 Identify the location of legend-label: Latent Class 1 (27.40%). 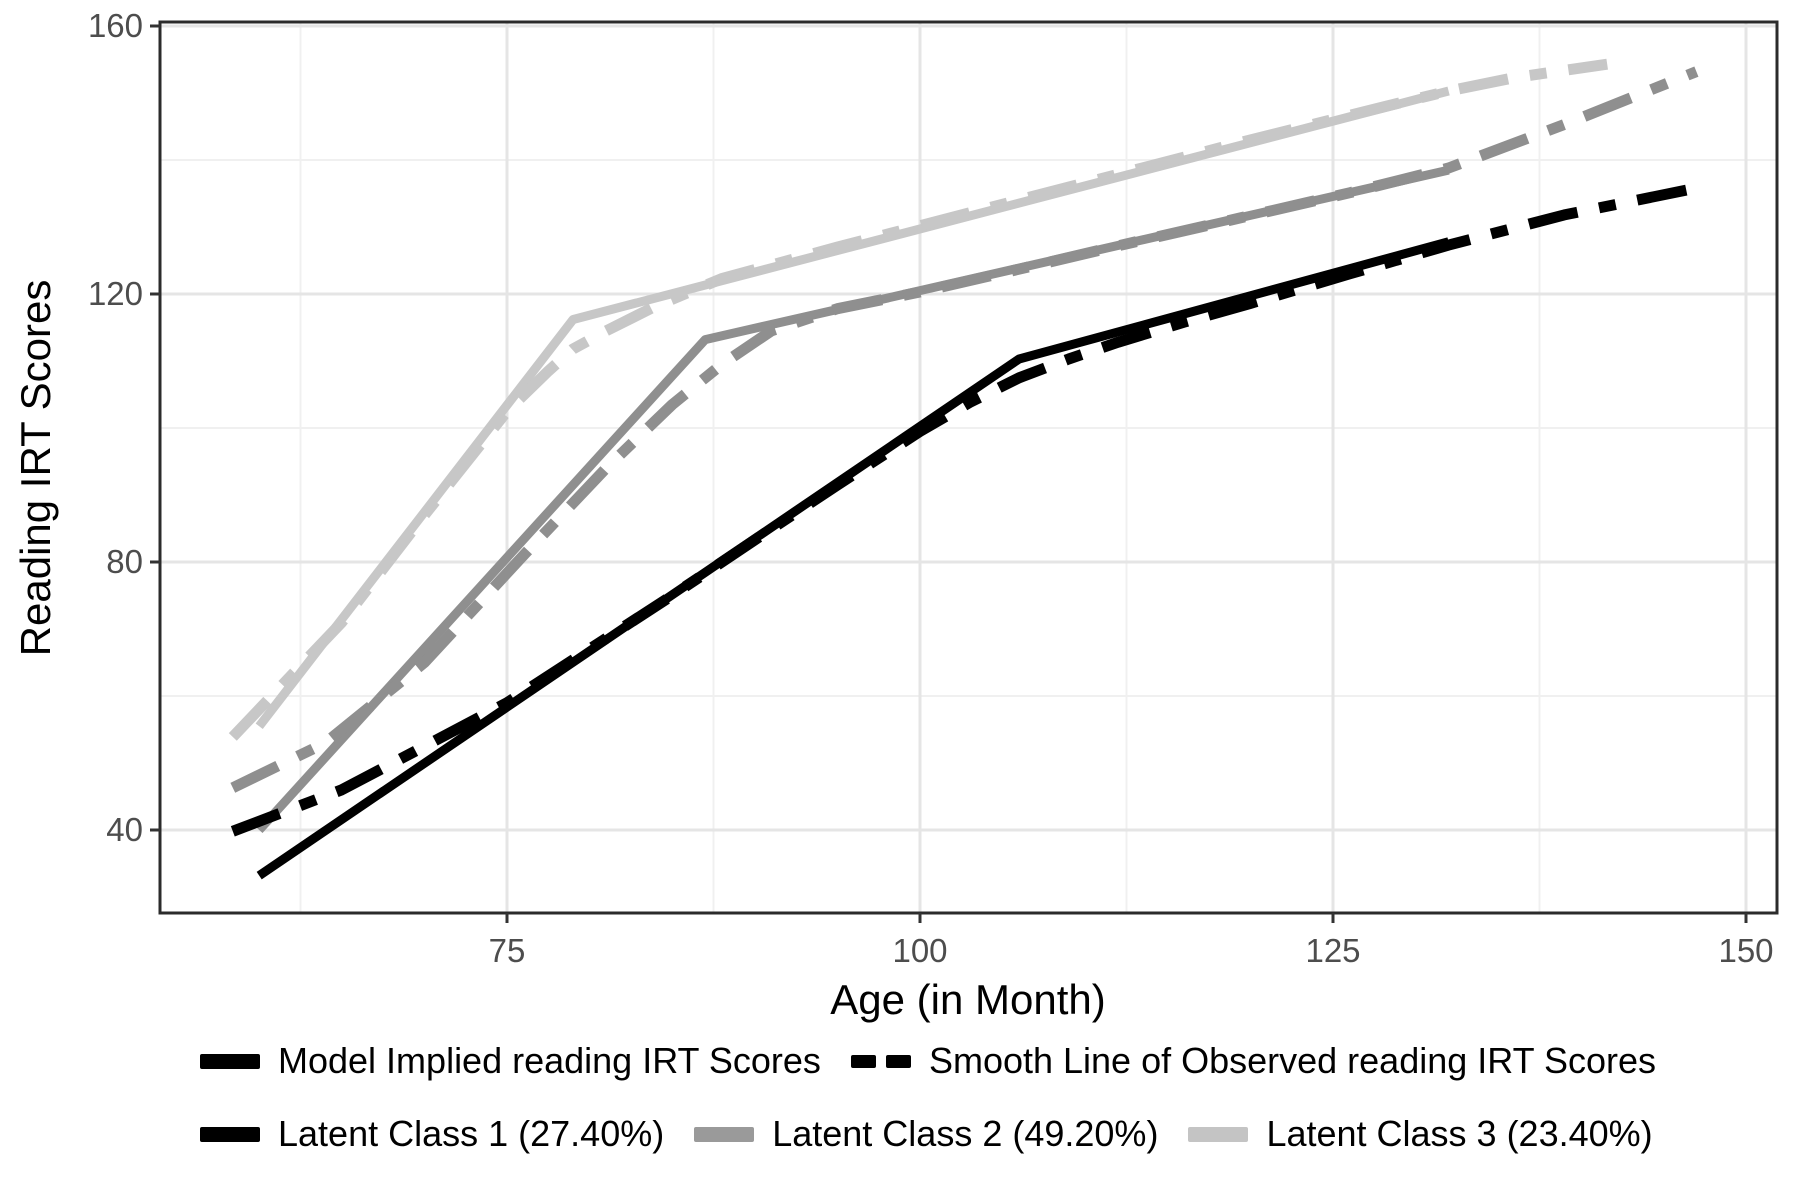
(471, 1133).